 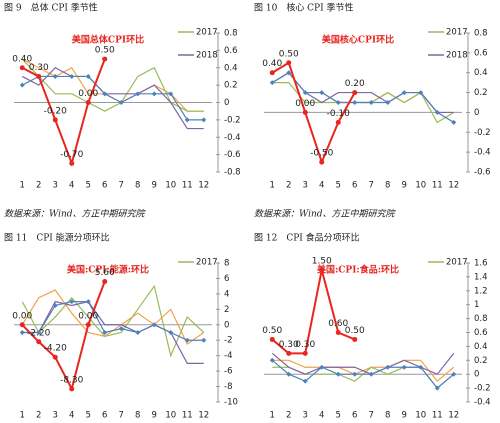 What do you see at coordinates (358, 270) in the screenshot?
I see `chart-title: 美国:CPI:食品:环比` at bounding box center [358, 270].